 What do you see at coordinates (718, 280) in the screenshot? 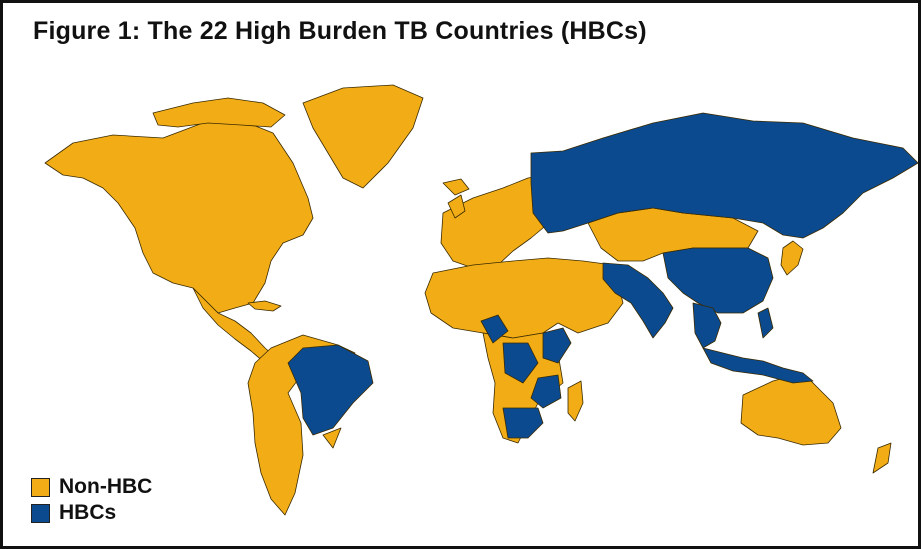
I see `region-china` at bounding box center [718, 280].